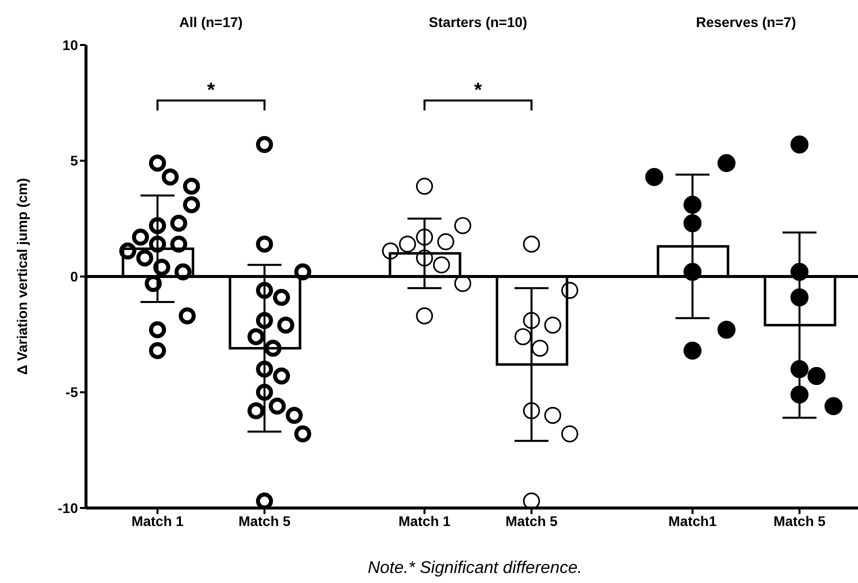 The width and height of the screenshot is (858, 583). What do you see at coordinates (478, 22) in the screenshot?
I see `chart-title: Starters (n=10)` at bounding box center [478, 22].